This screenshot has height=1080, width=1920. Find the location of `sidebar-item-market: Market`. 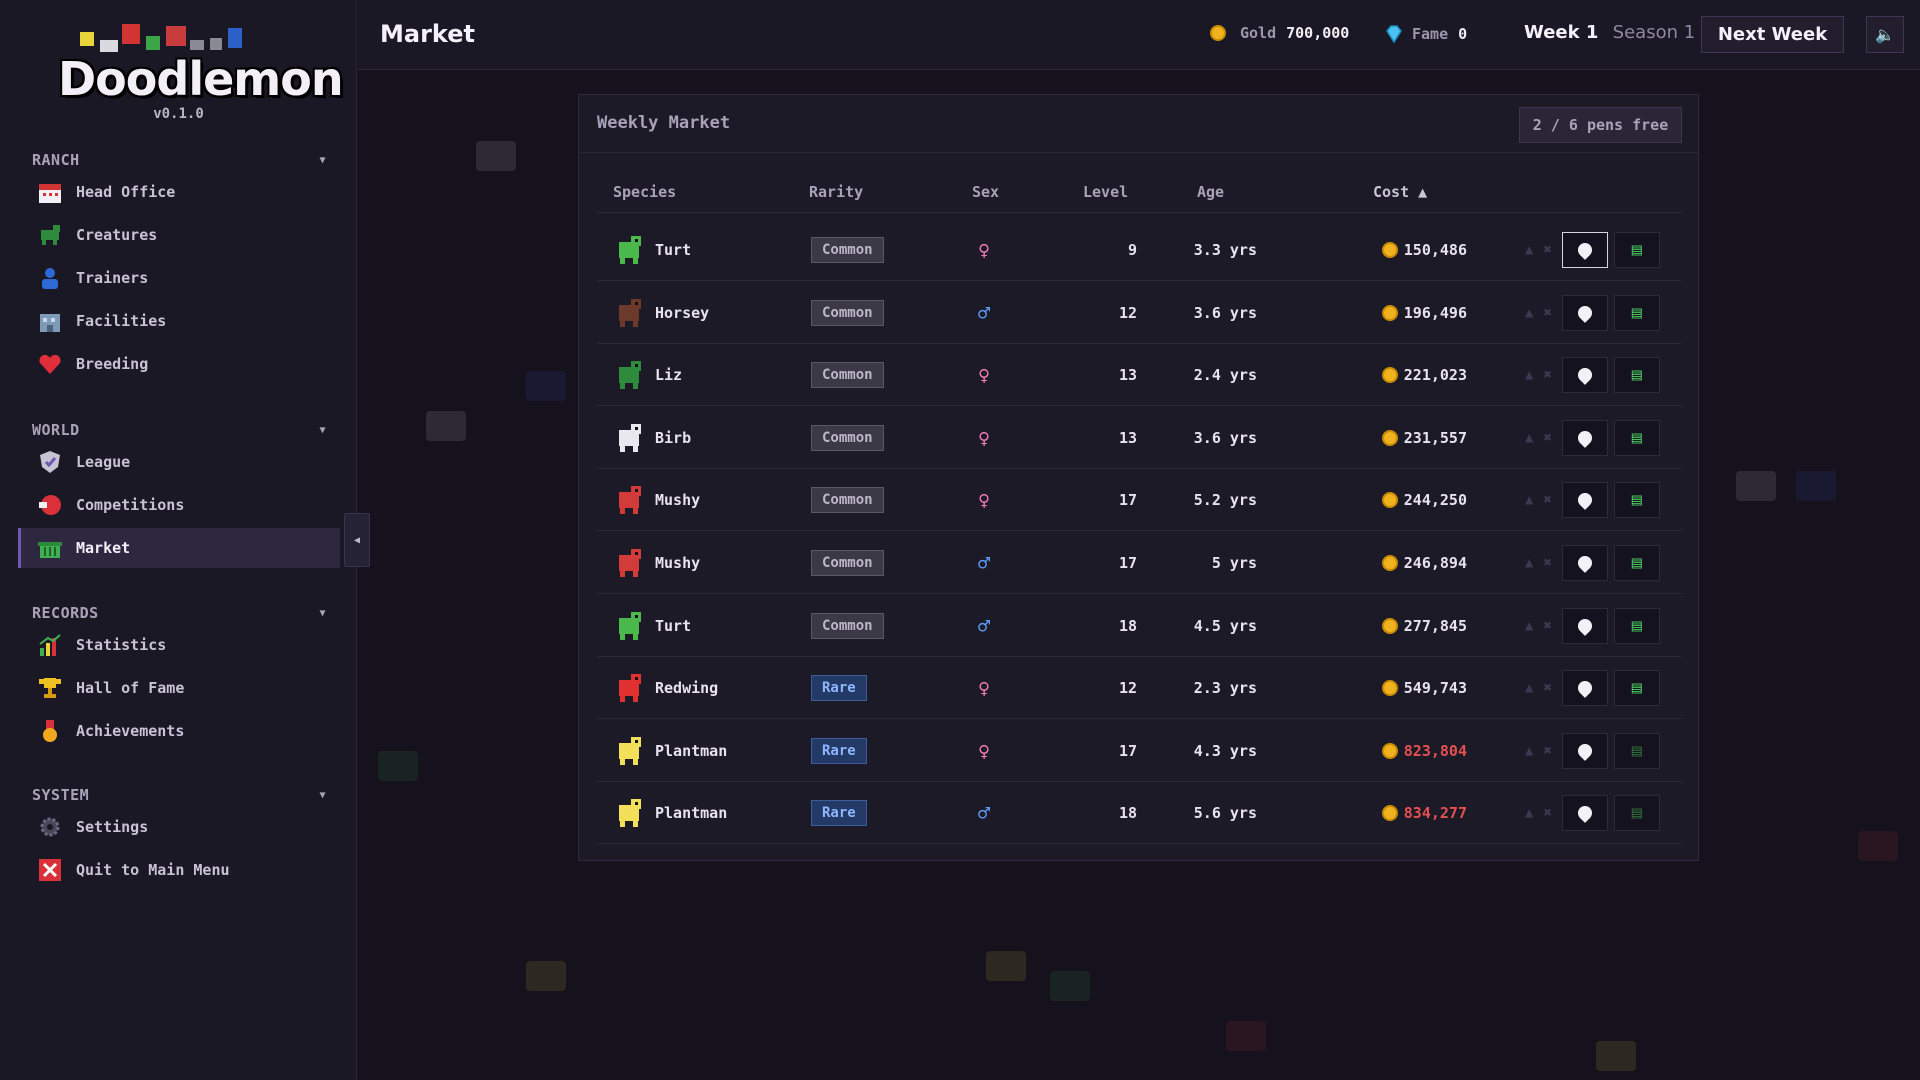

sidebar-item-market: Market is located at coordinates (179, 548).